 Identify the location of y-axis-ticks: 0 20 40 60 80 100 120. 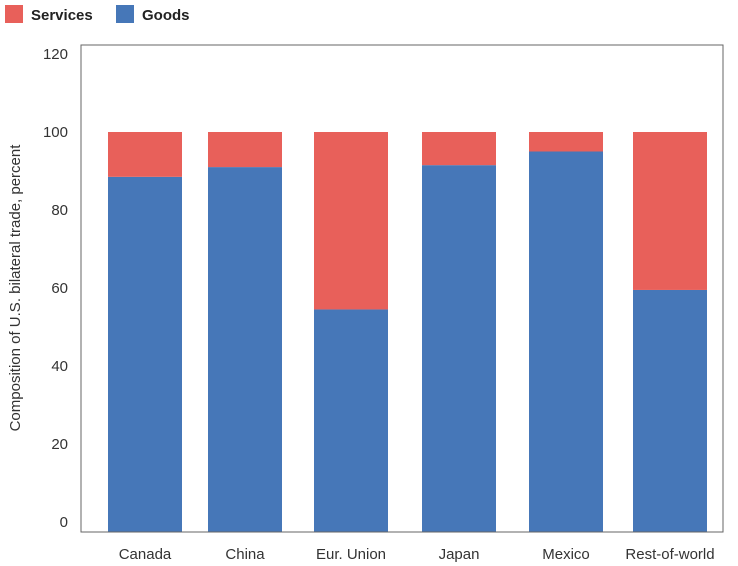
(55, 288).